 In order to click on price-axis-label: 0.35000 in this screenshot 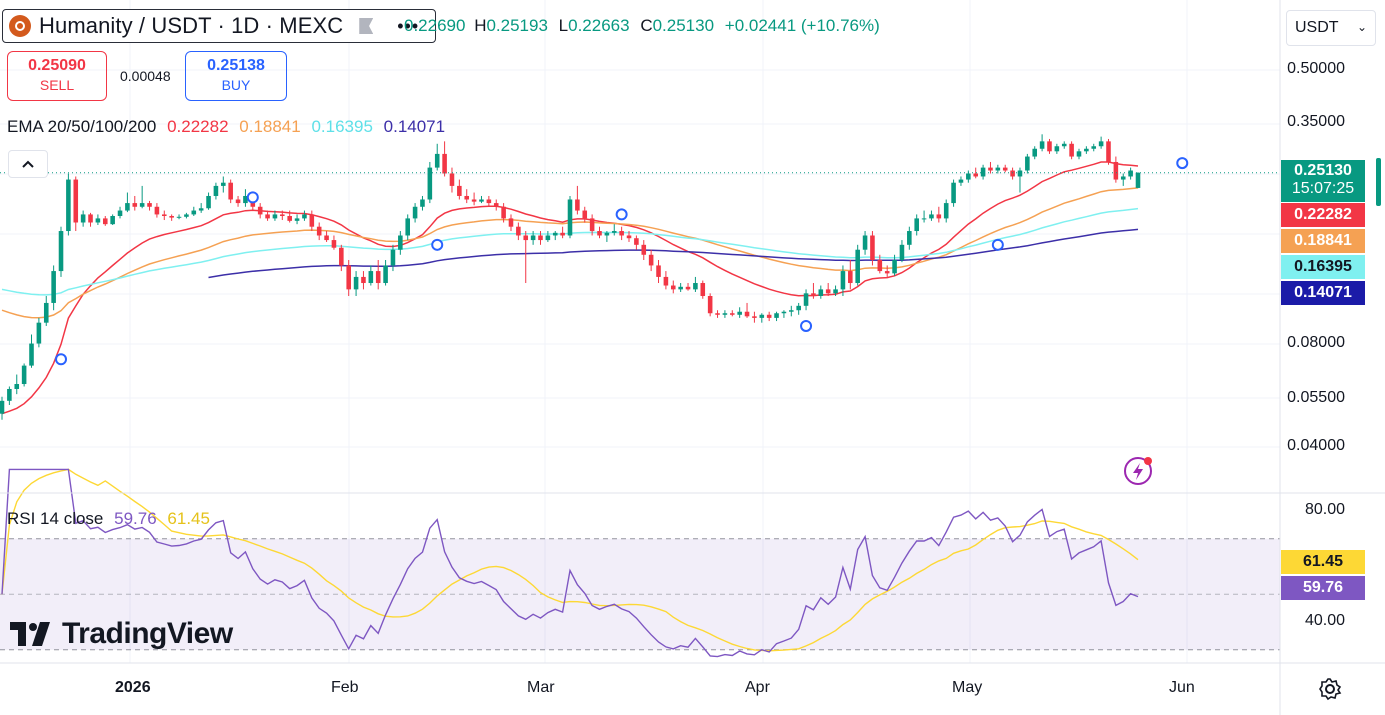, I will do `click(1316, 122)`.